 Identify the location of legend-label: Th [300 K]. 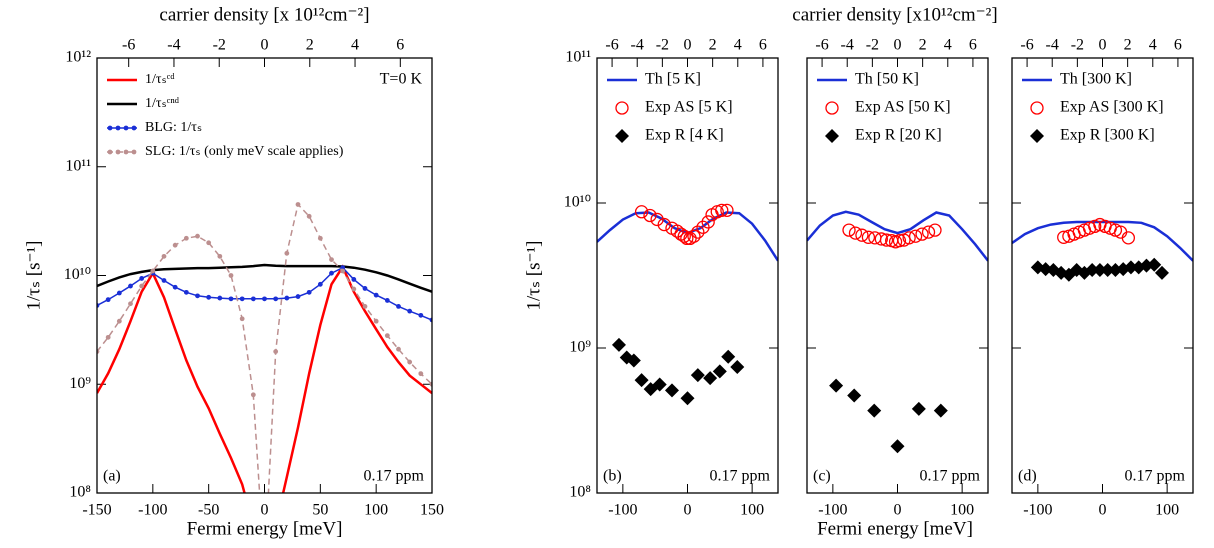
(1096, 79).